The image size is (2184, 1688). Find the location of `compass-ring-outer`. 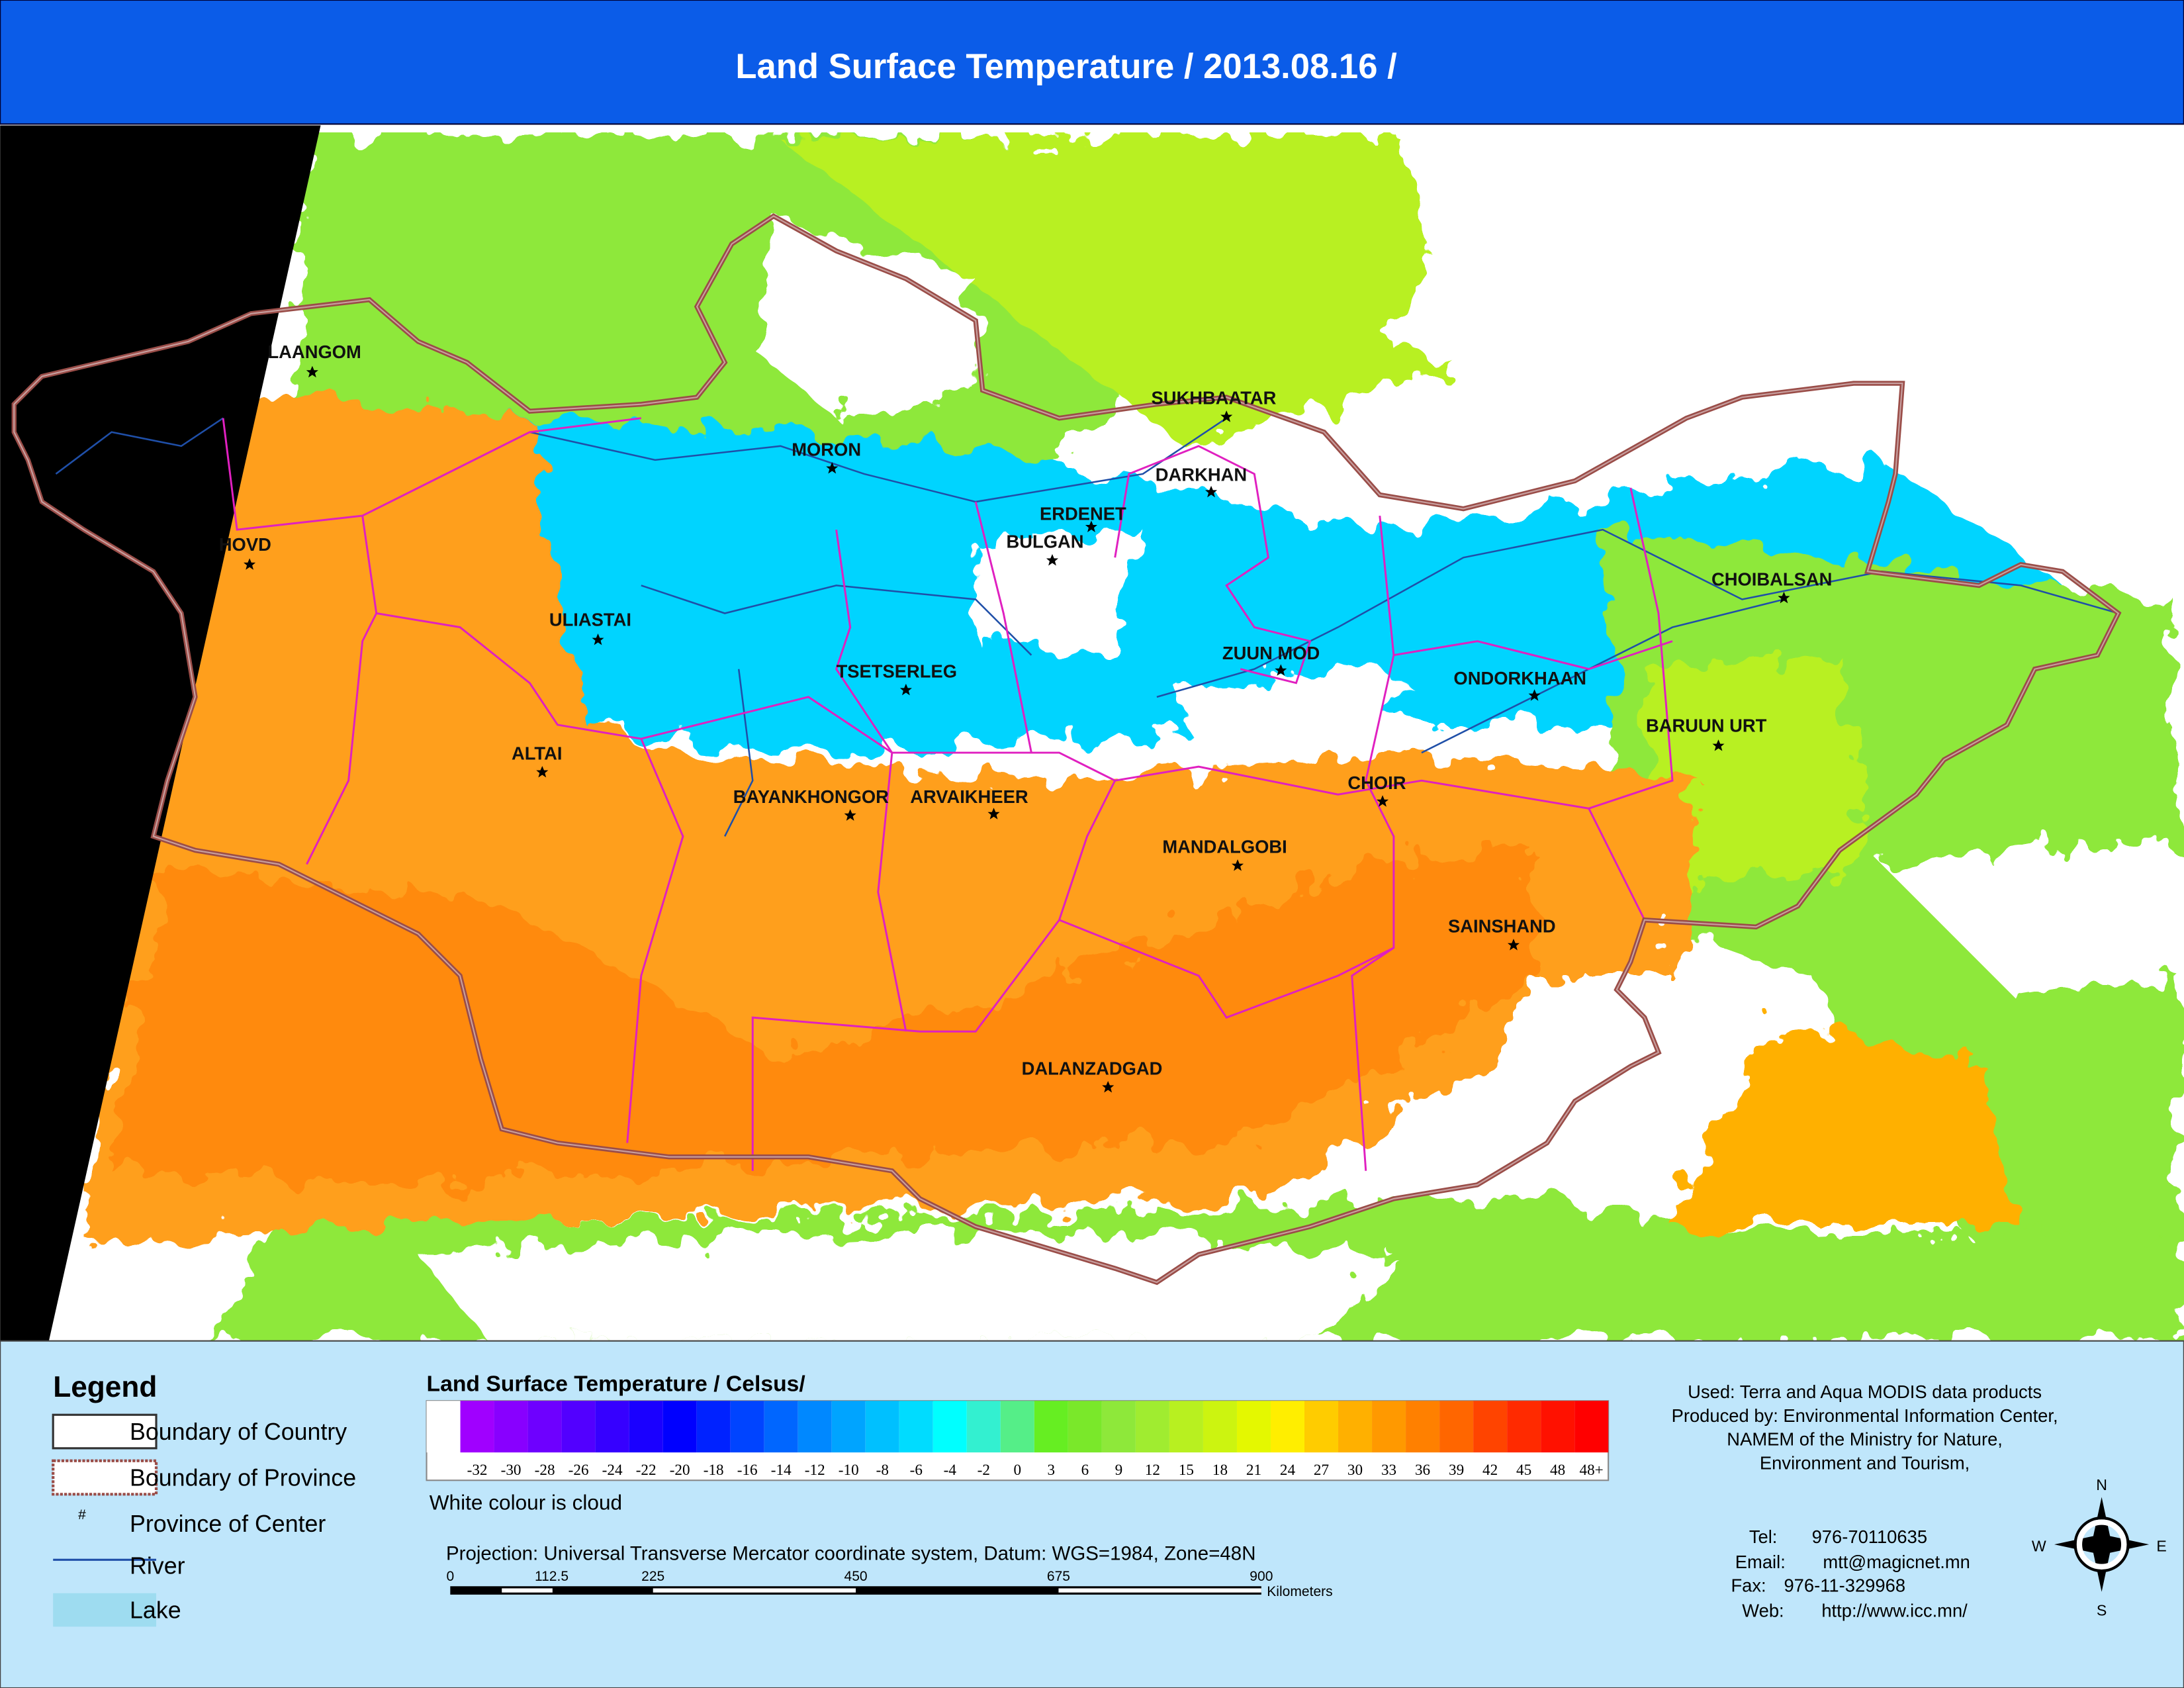

compass-ring-outer is located at coordinates (2101, 1544).